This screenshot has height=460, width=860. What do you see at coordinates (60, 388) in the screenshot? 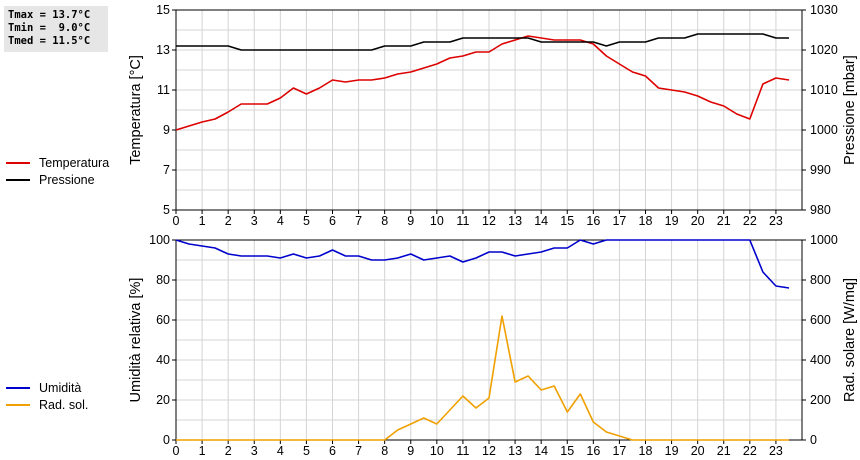
I see `legend-label: Umidità` at bounding box center [60, 388].